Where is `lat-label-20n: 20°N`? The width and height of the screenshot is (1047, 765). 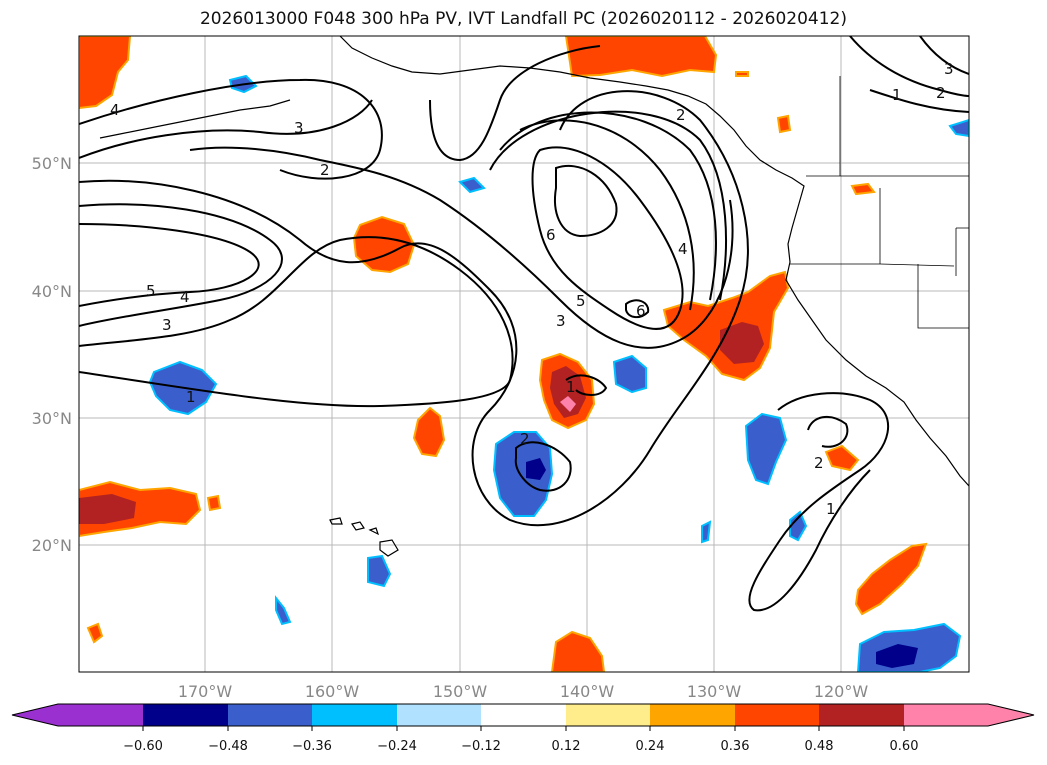 lat-label-20n: 20°N is located at coordinates (52, 545).